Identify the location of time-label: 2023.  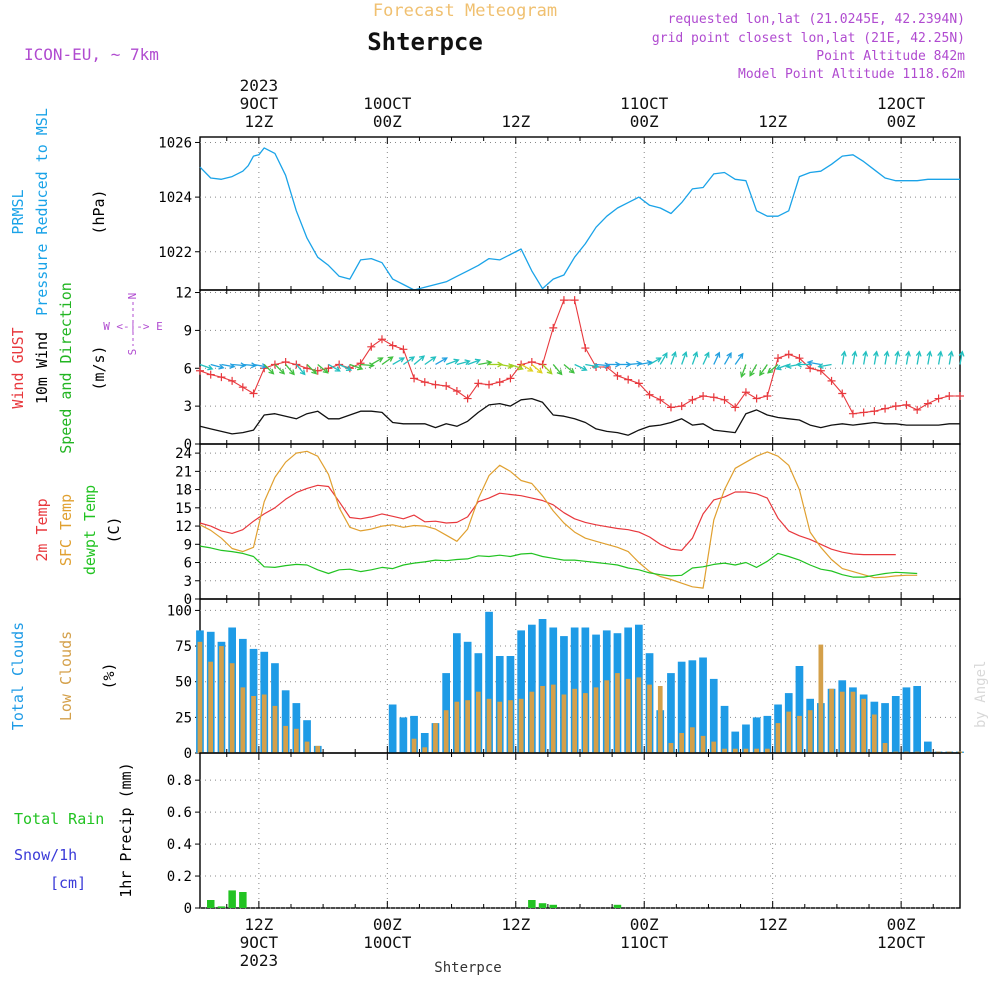
(259, 85).